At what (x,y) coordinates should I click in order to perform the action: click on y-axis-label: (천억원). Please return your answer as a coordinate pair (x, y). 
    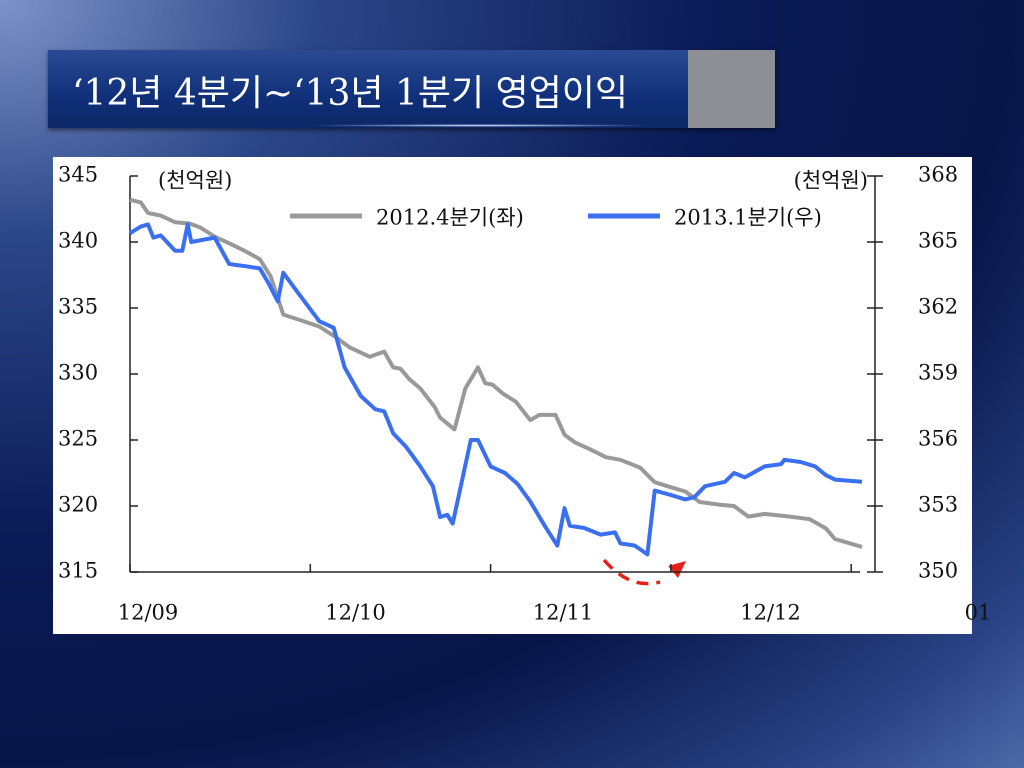
    Looking at the image, I should click on (195, 181).